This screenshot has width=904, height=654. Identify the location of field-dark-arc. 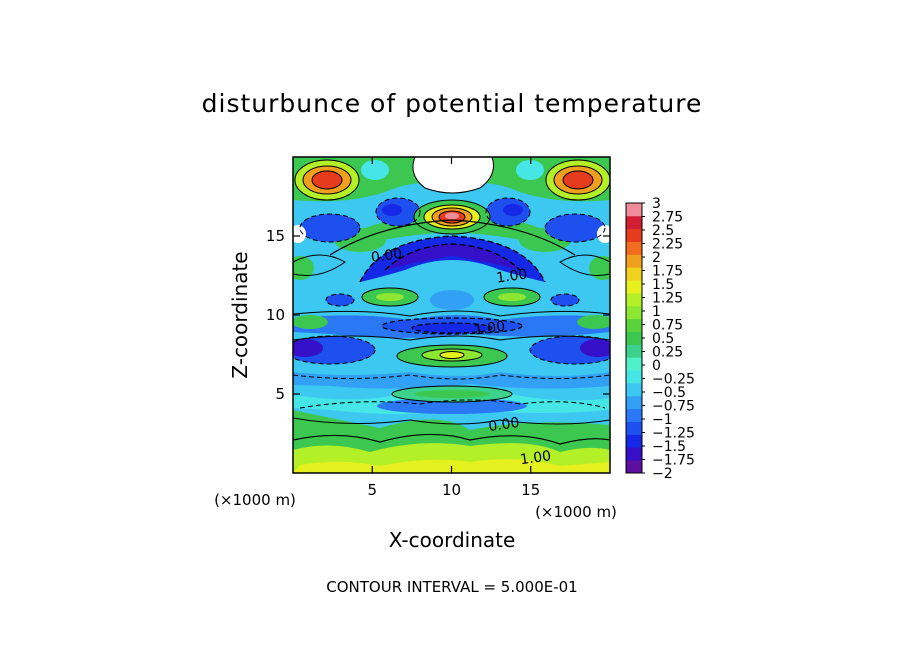
(452, 259).